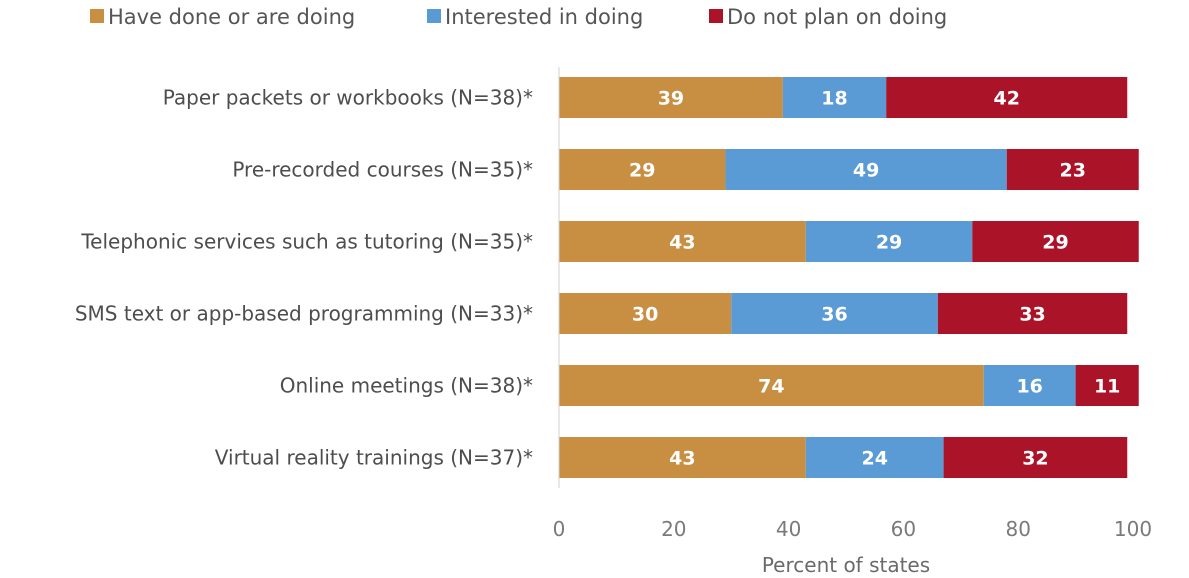  Describe the element at coordinates (1017, 529) in the screenshot. I see `x-tick-label: 80` at that location.